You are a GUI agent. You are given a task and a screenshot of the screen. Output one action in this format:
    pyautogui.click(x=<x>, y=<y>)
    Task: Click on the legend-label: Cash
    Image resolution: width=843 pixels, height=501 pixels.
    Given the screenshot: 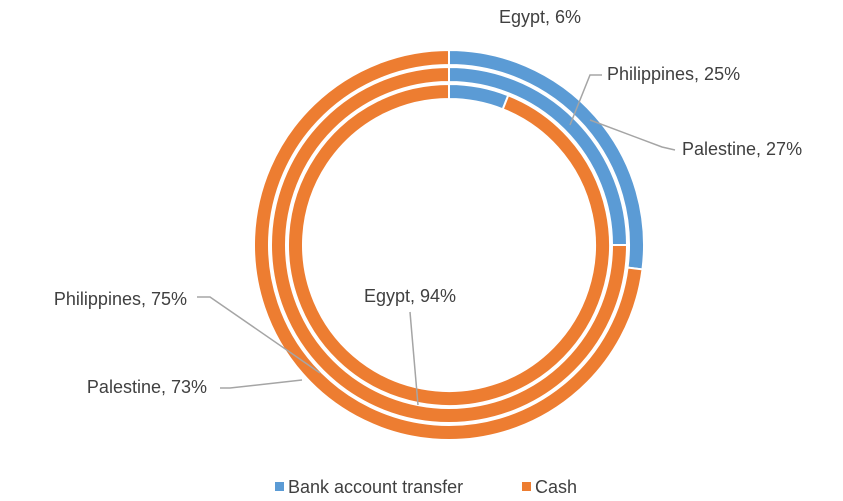 What is the action you would take?
    pyautogui.click(x=556, y=487)
    